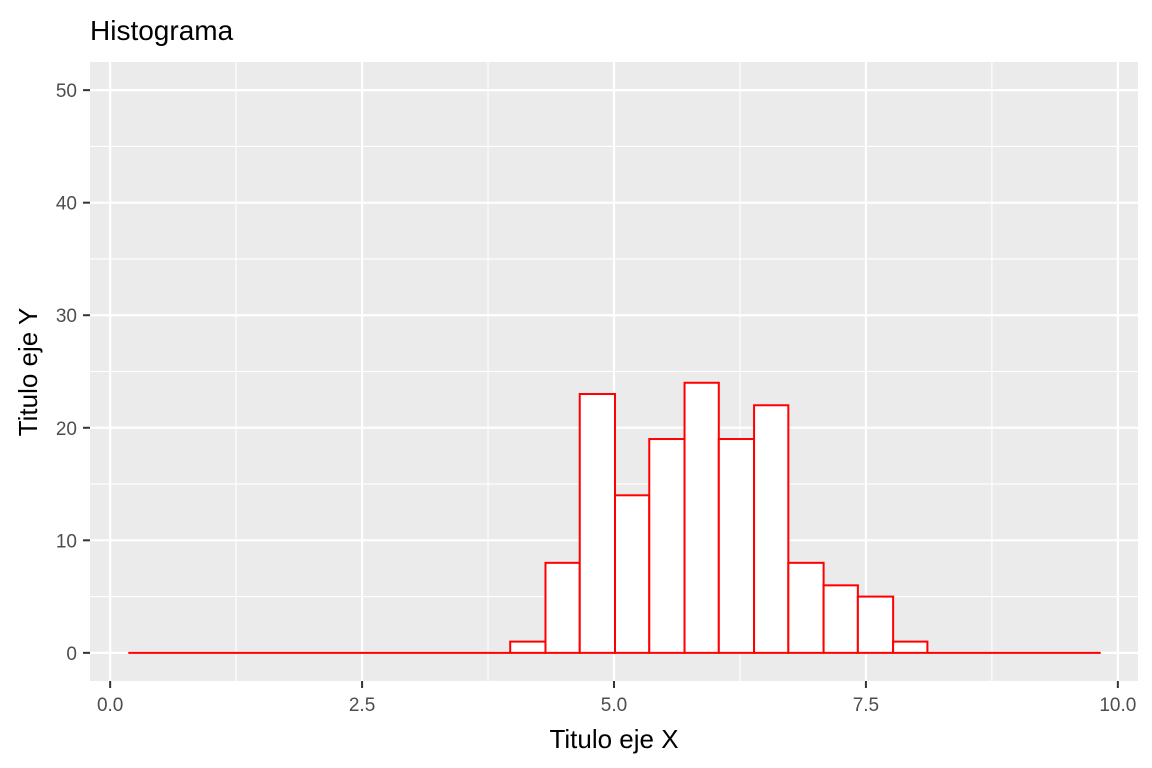 Image resolution: width=1152 pixels, height=768 pixels. What do you see at coordinates (66, 204) in the screenshot?
I see `y-tick-label: 40` at bounding box center [66, 204].